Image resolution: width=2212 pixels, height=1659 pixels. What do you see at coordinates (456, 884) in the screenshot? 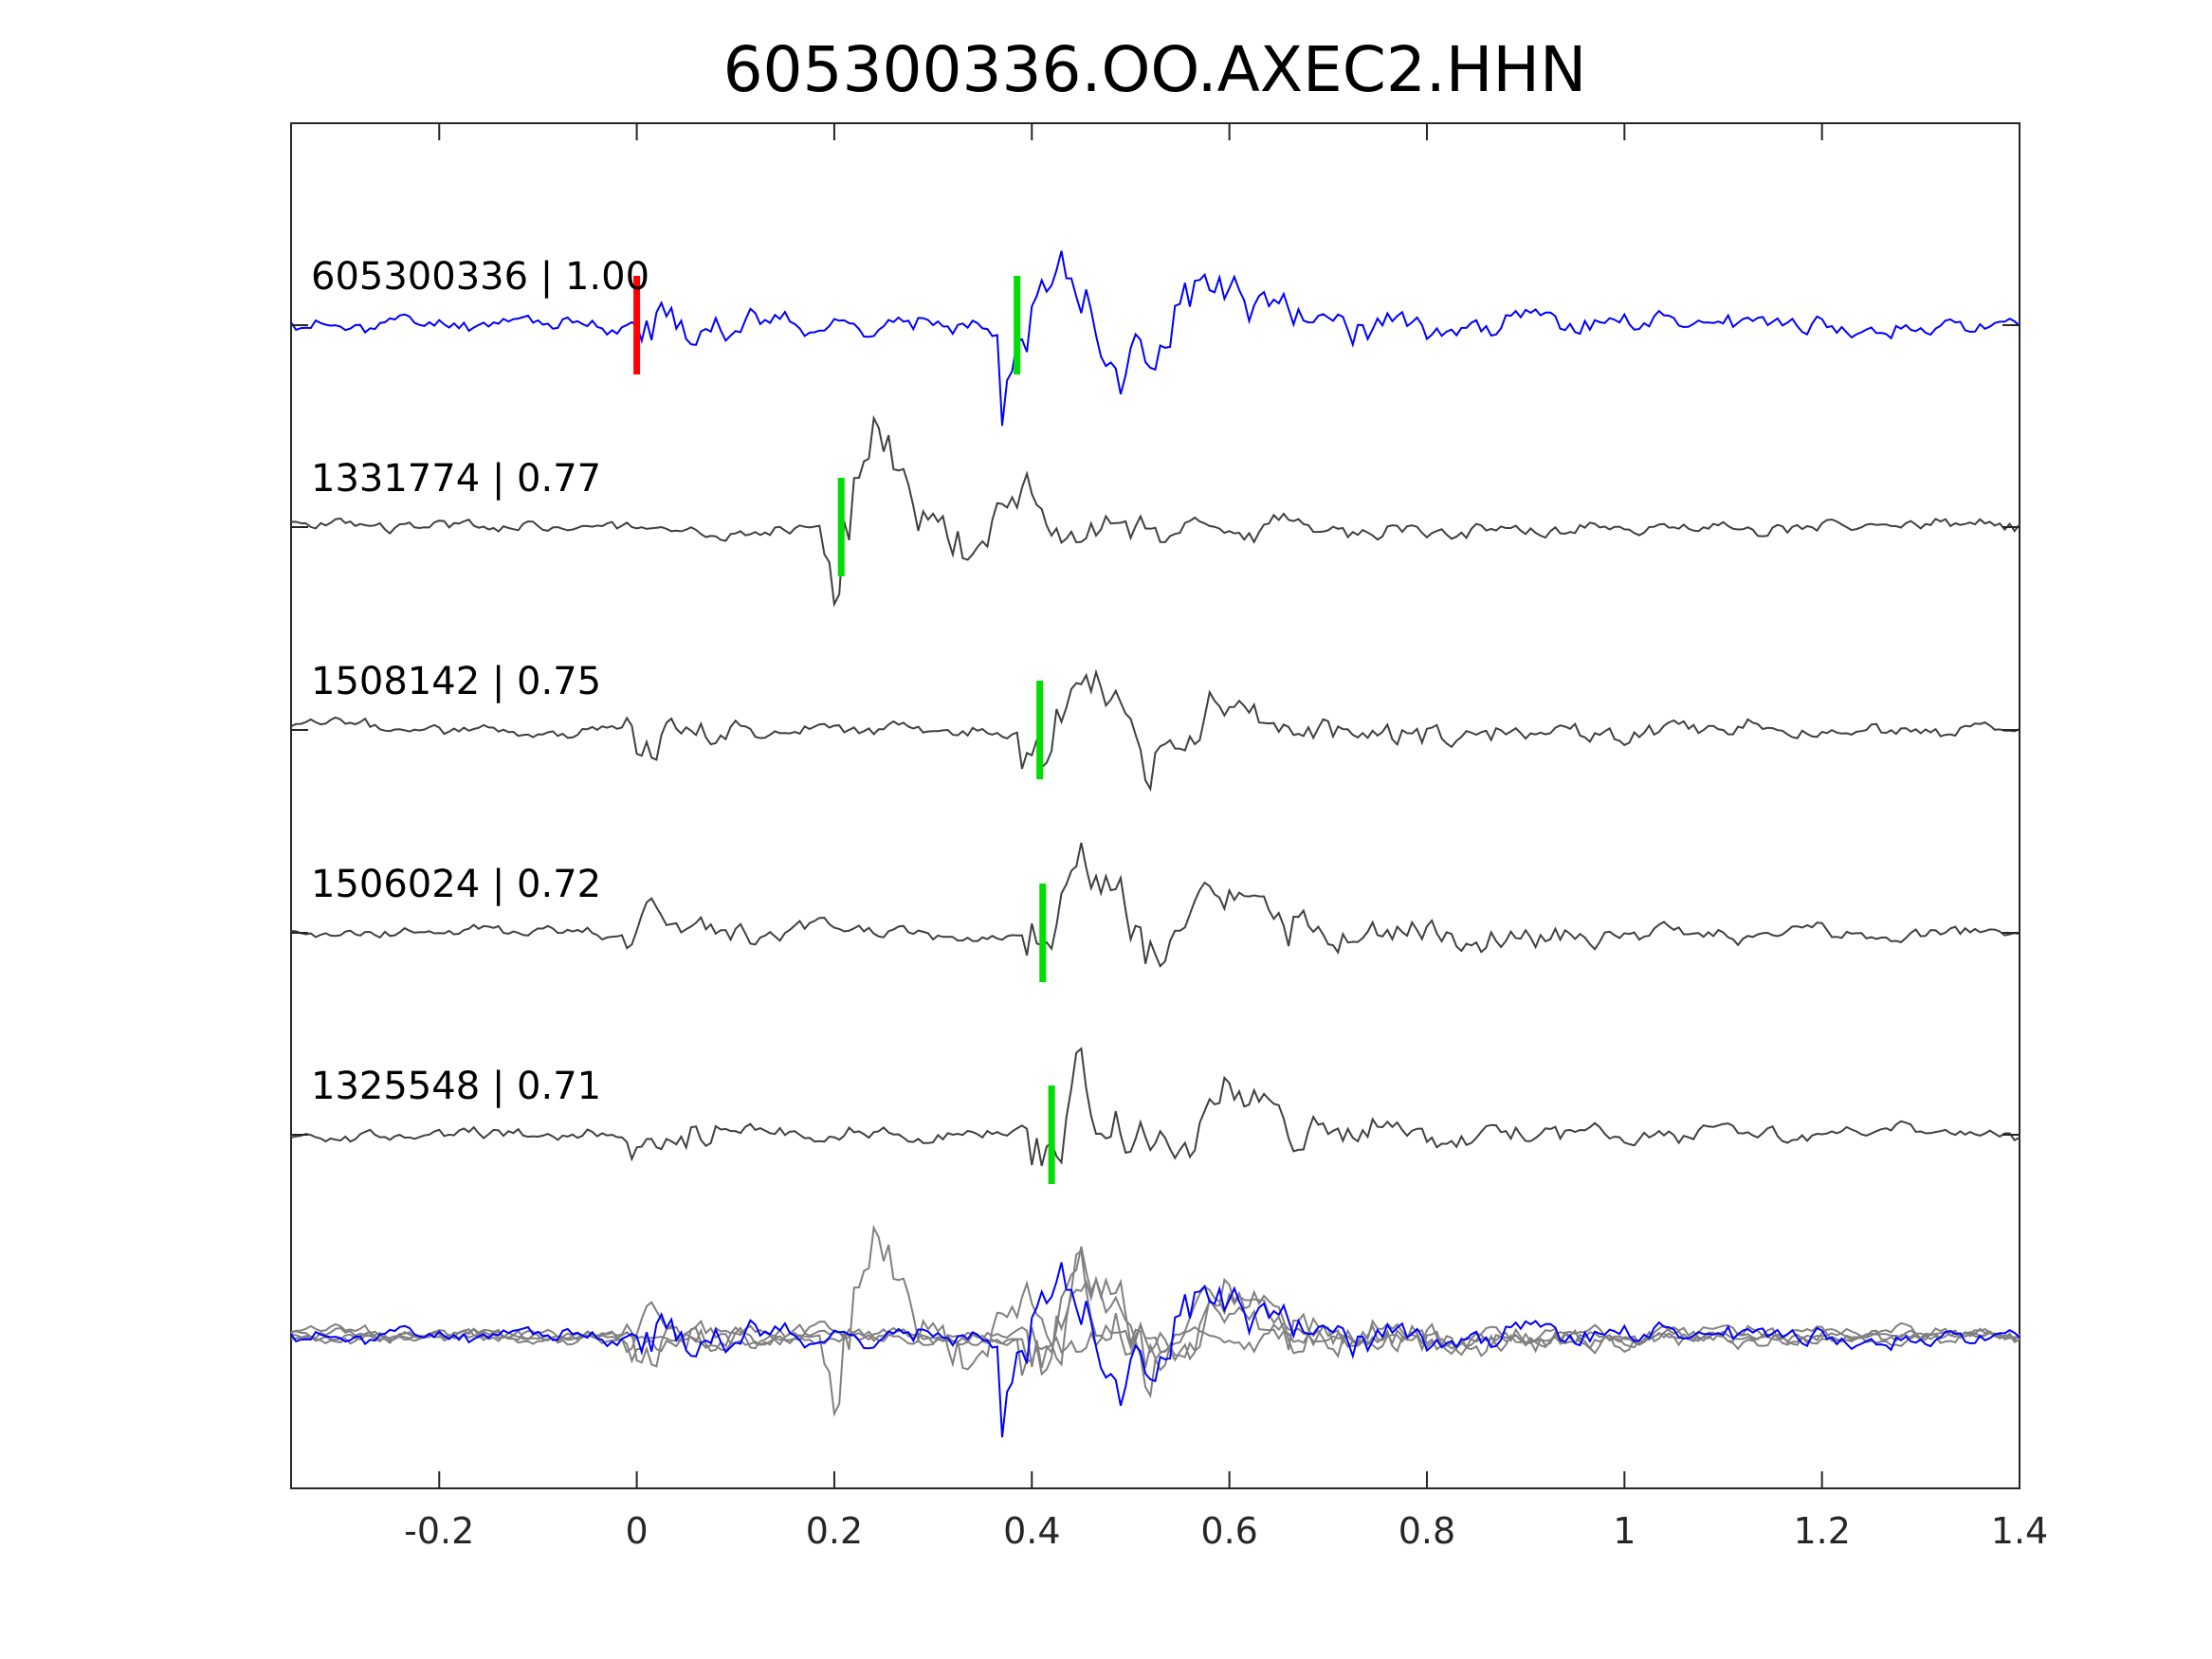
I see `trace-label-1506024: 1506024 | 0.72` at bounding box center [456, 884].